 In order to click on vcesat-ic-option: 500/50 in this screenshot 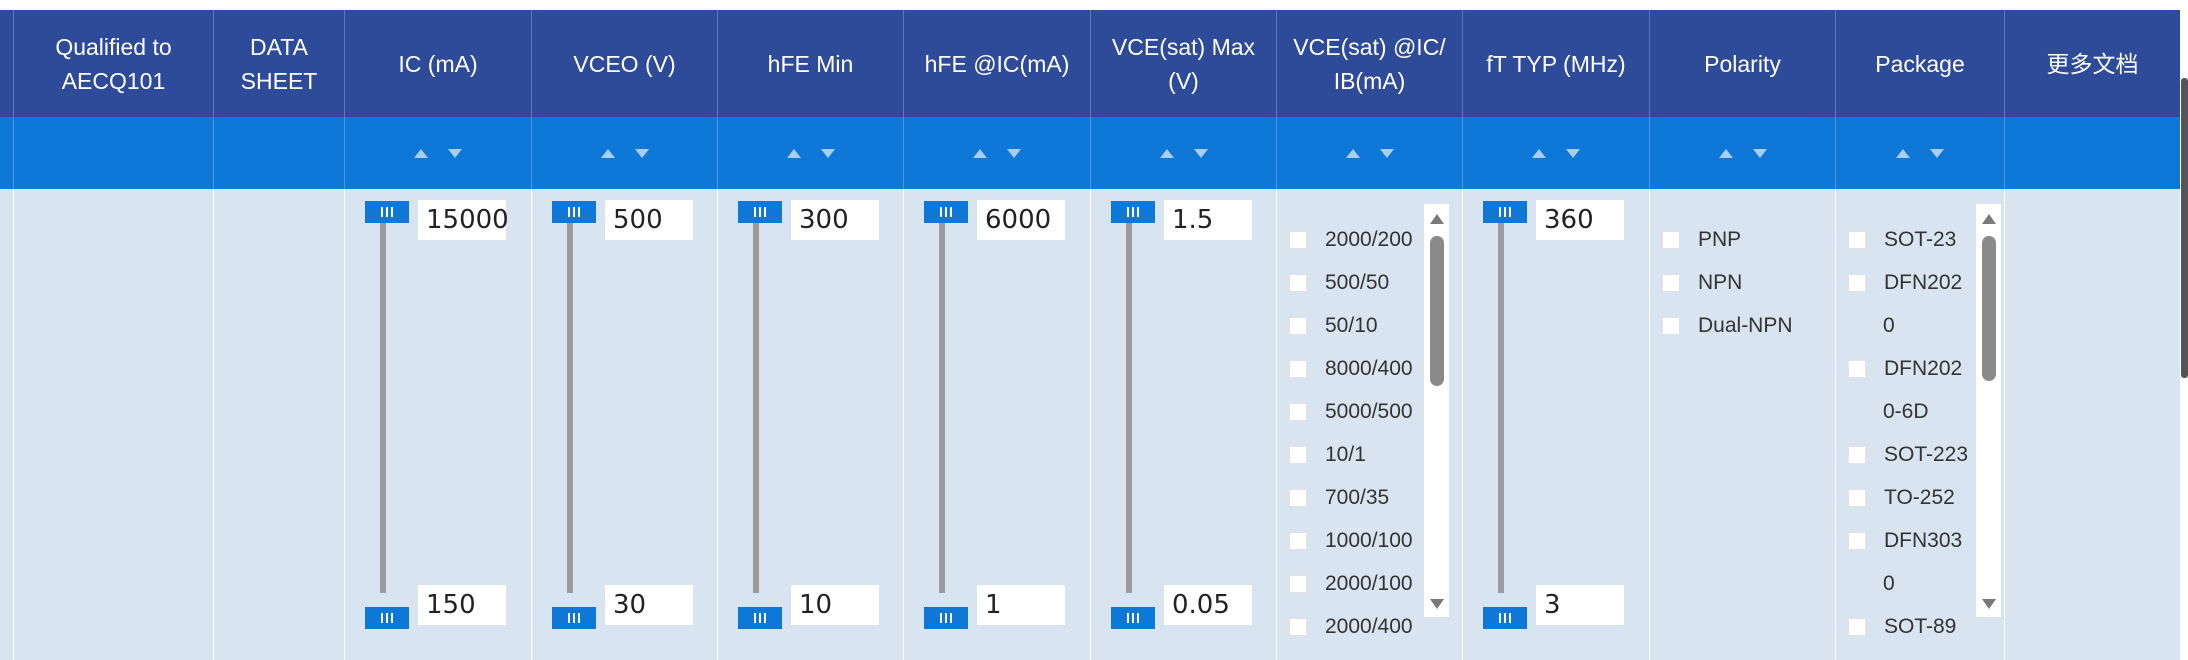, I will do `click(1339, 283)`.